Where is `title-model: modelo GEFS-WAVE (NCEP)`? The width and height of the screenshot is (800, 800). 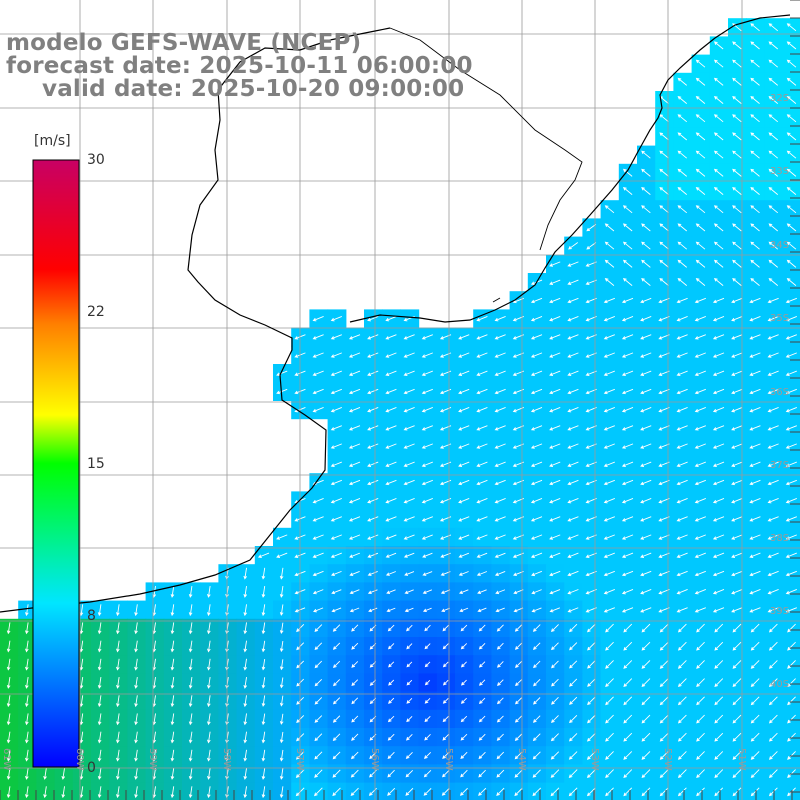 title-model: modelo GEFS-WAVE (NCEP) is located at coordinates (184, 43).